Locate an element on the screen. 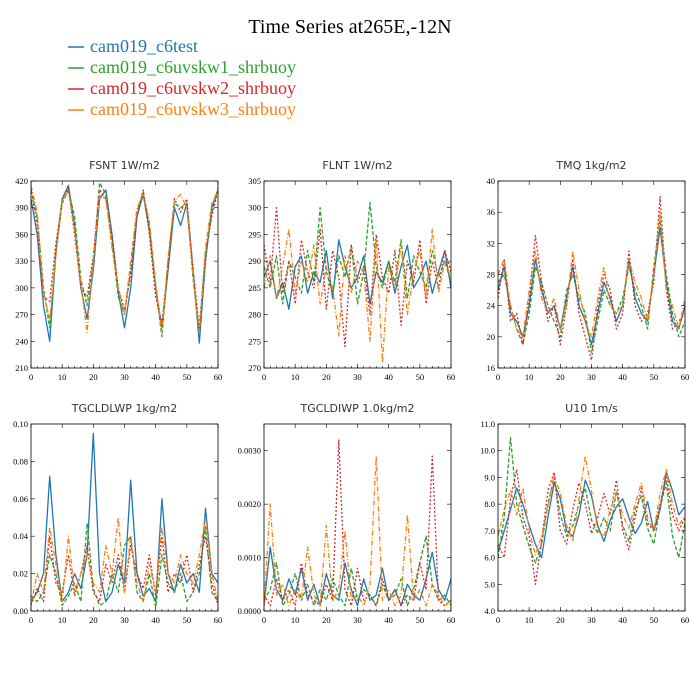  y-tick-label: 40 is located at coordinates (491, 181).